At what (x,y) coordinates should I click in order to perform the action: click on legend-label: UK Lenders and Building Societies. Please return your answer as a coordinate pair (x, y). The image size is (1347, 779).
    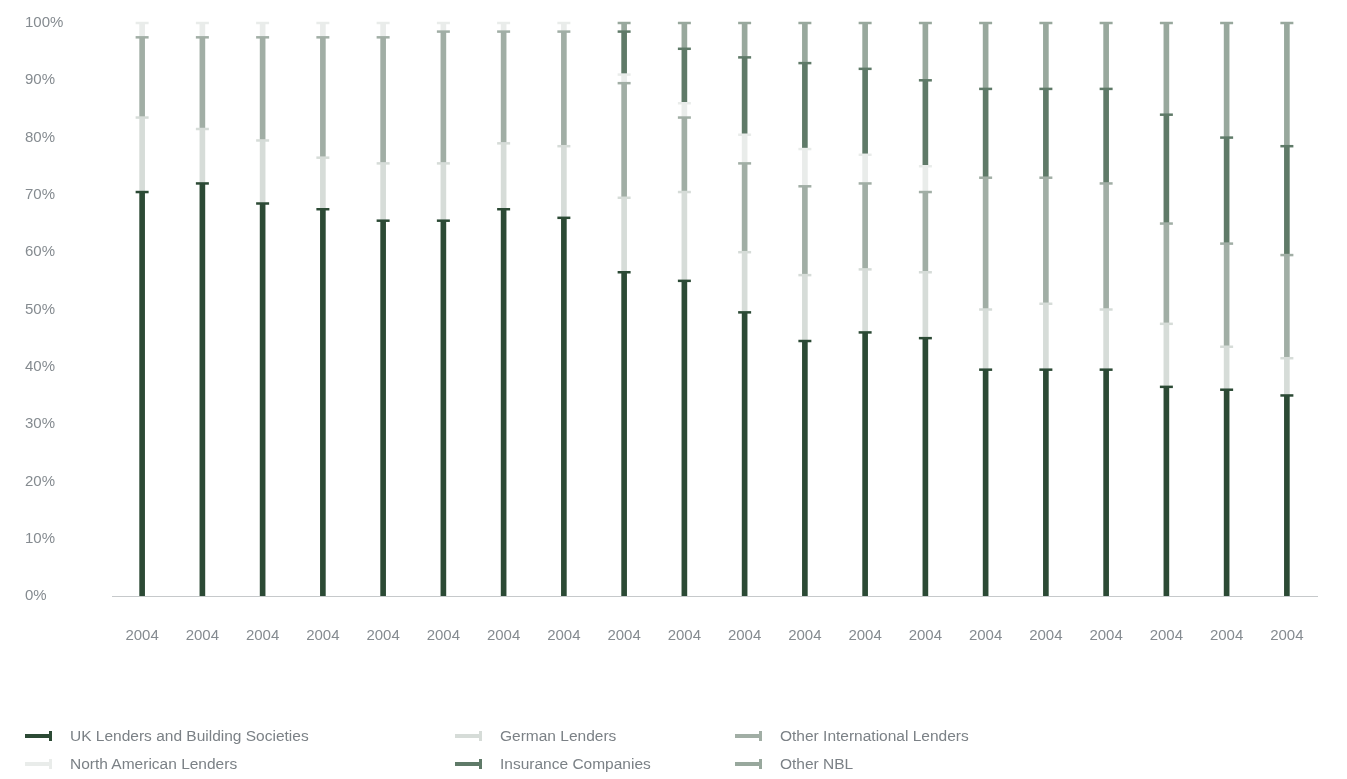
    Looking at the image, I should click on (189, 736).